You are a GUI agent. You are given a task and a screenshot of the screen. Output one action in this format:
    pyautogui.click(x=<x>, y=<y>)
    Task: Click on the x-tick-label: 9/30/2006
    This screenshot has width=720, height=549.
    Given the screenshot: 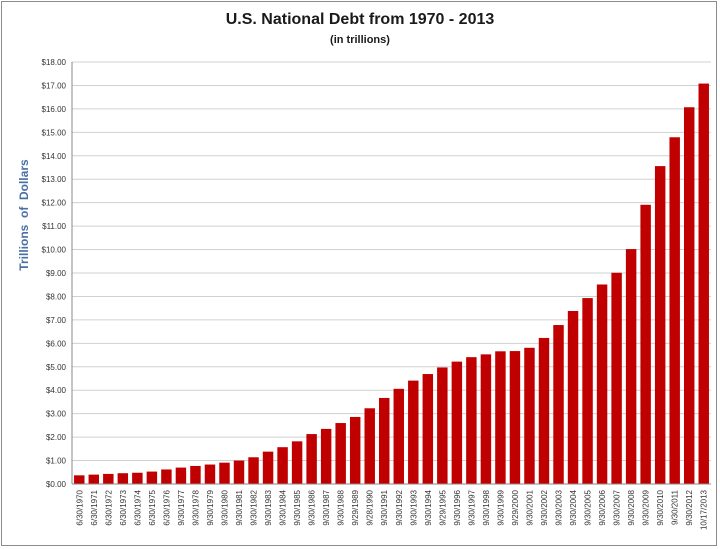 What is the action you would take?
    pyautogui.click(x=602, y=507)
    